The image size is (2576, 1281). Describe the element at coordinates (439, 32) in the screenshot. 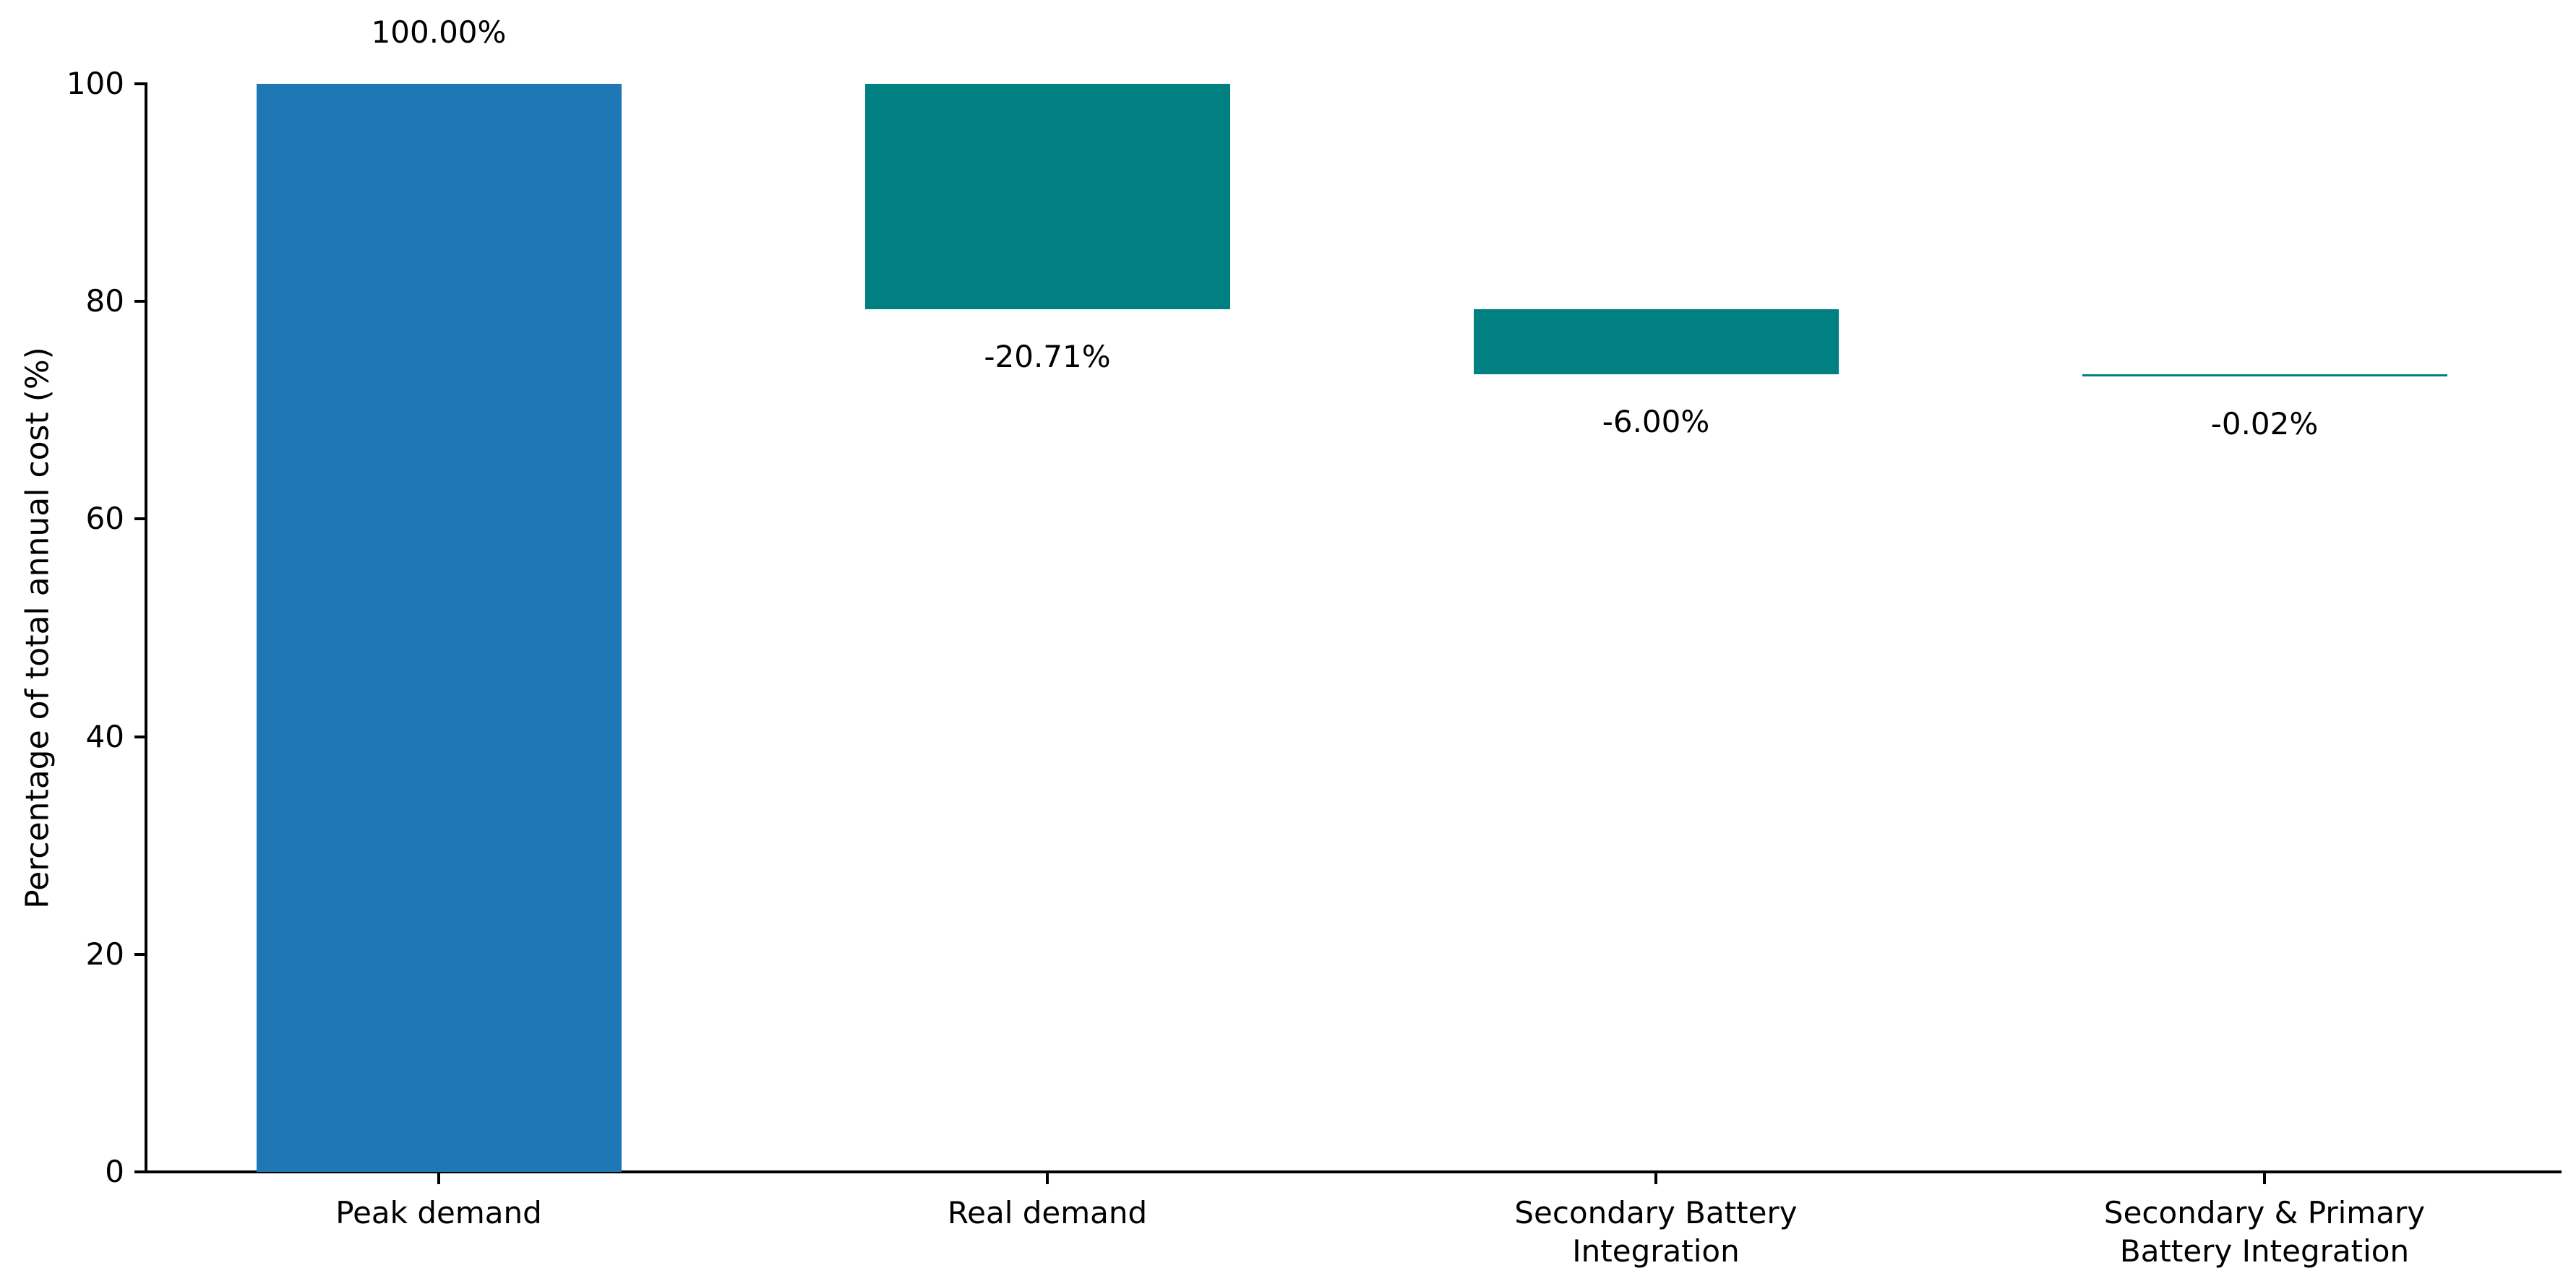

I see `bar-value-label: 100.00%` at that location.